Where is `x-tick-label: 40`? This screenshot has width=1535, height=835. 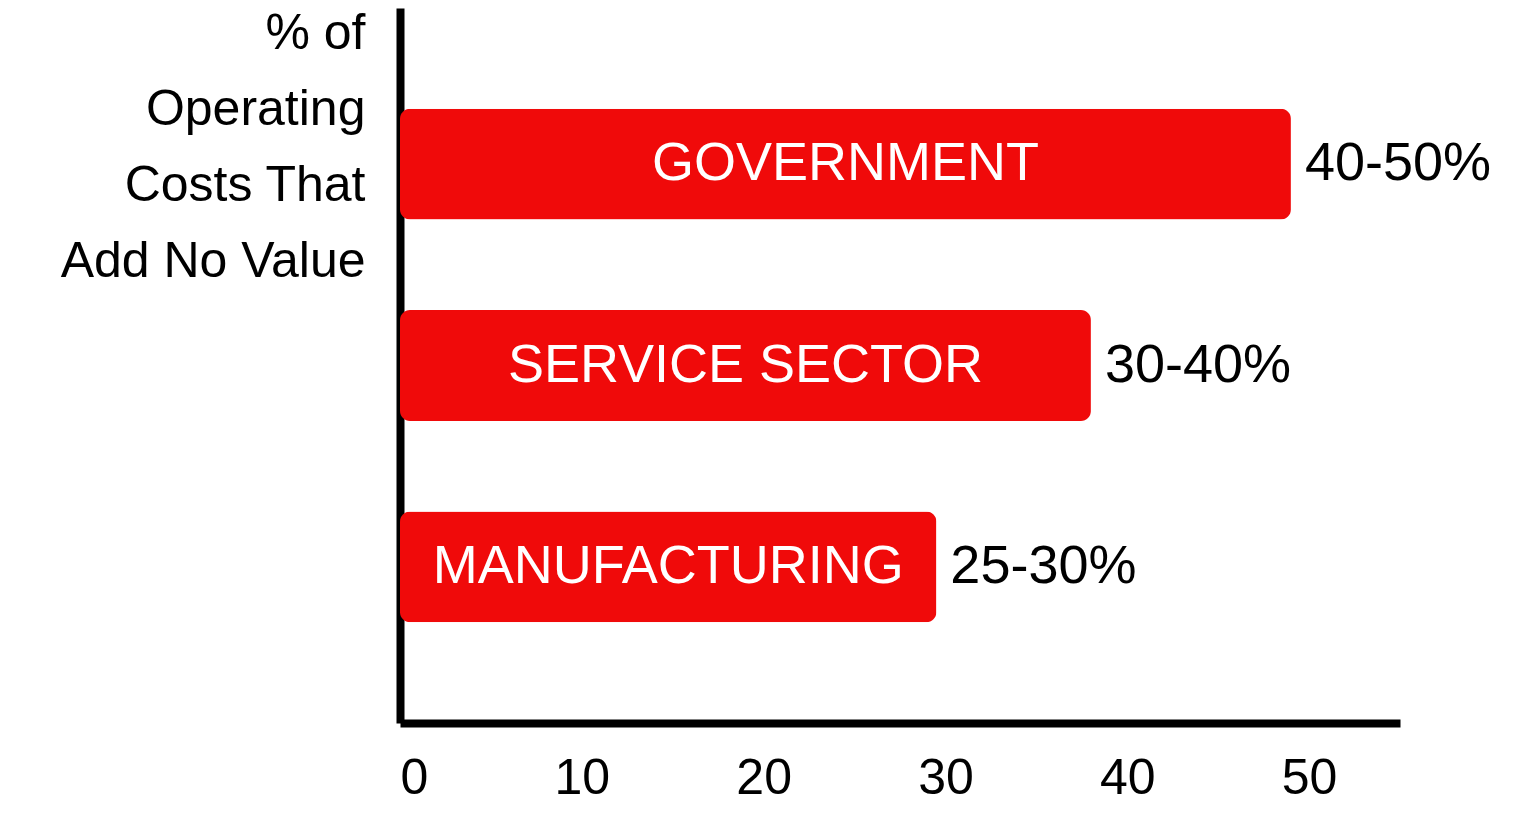
x-tick-label: 40 is located at coordinates (1127, 776).